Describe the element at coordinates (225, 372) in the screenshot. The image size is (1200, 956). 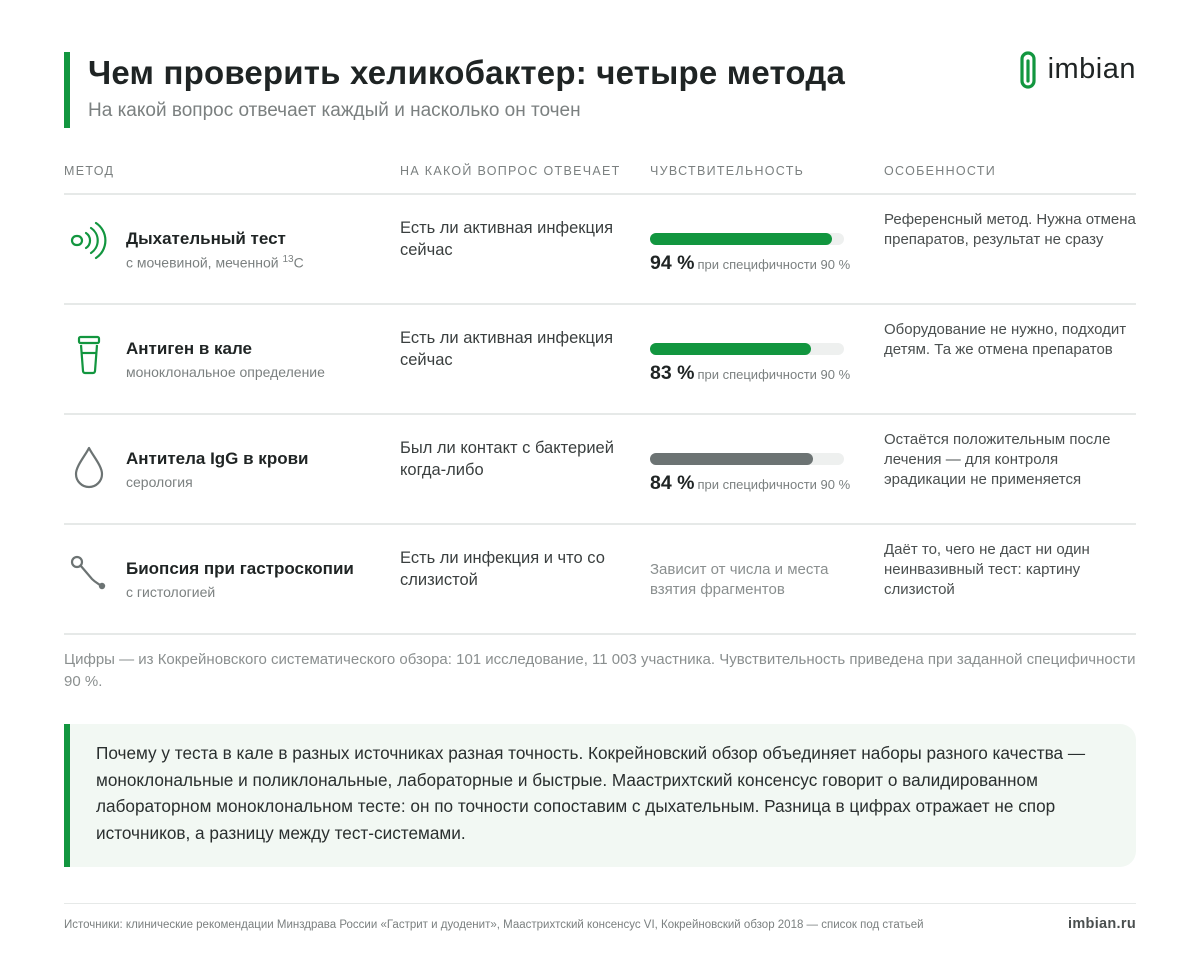
I see `method-subtitle: моноклональное определение` at that location.